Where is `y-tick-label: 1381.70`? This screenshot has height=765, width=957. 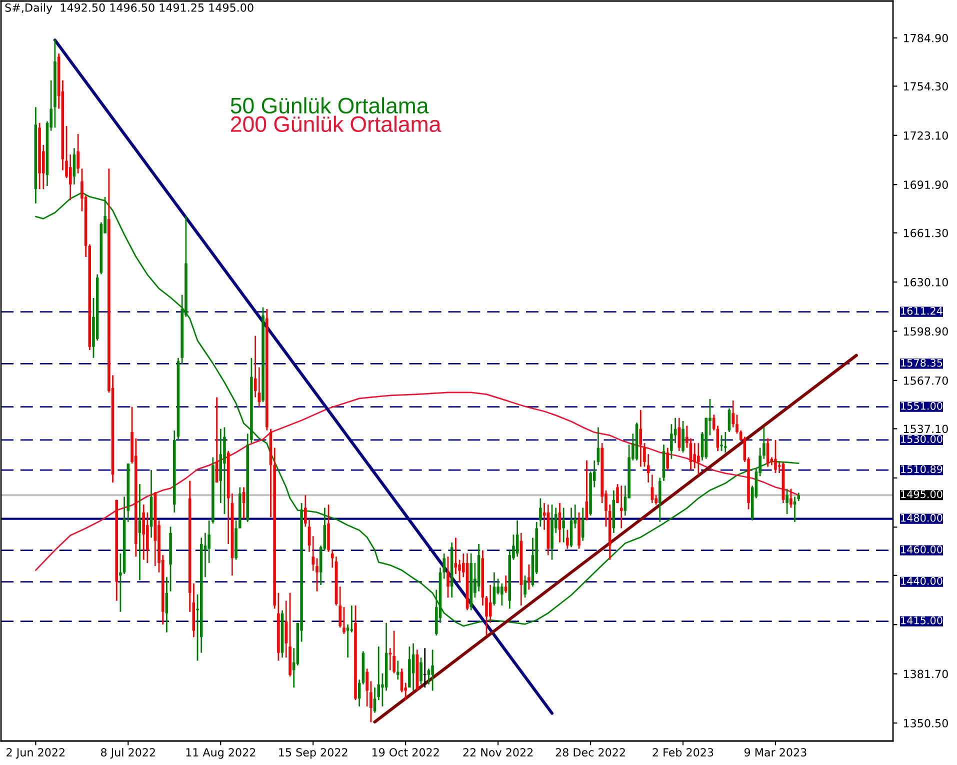
y-tick-label: 1381.70 is located at coordinates (926, 674).